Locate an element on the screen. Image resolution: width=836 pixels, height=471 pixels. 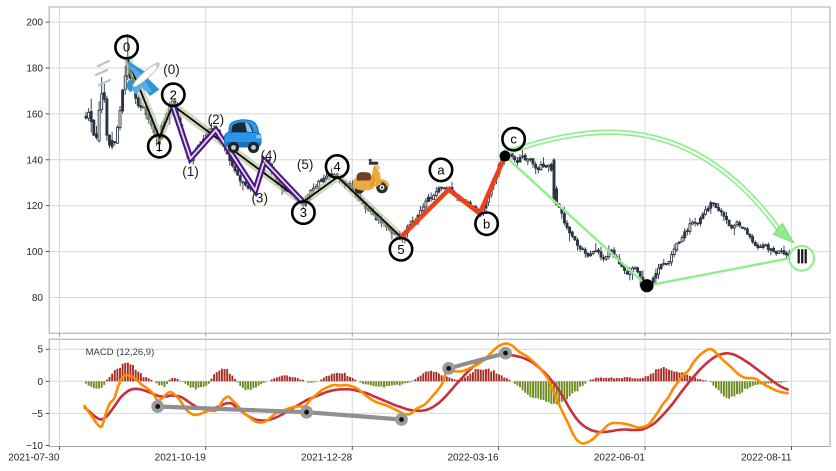
svg-text: (5) is located at coordinates (305, 164).